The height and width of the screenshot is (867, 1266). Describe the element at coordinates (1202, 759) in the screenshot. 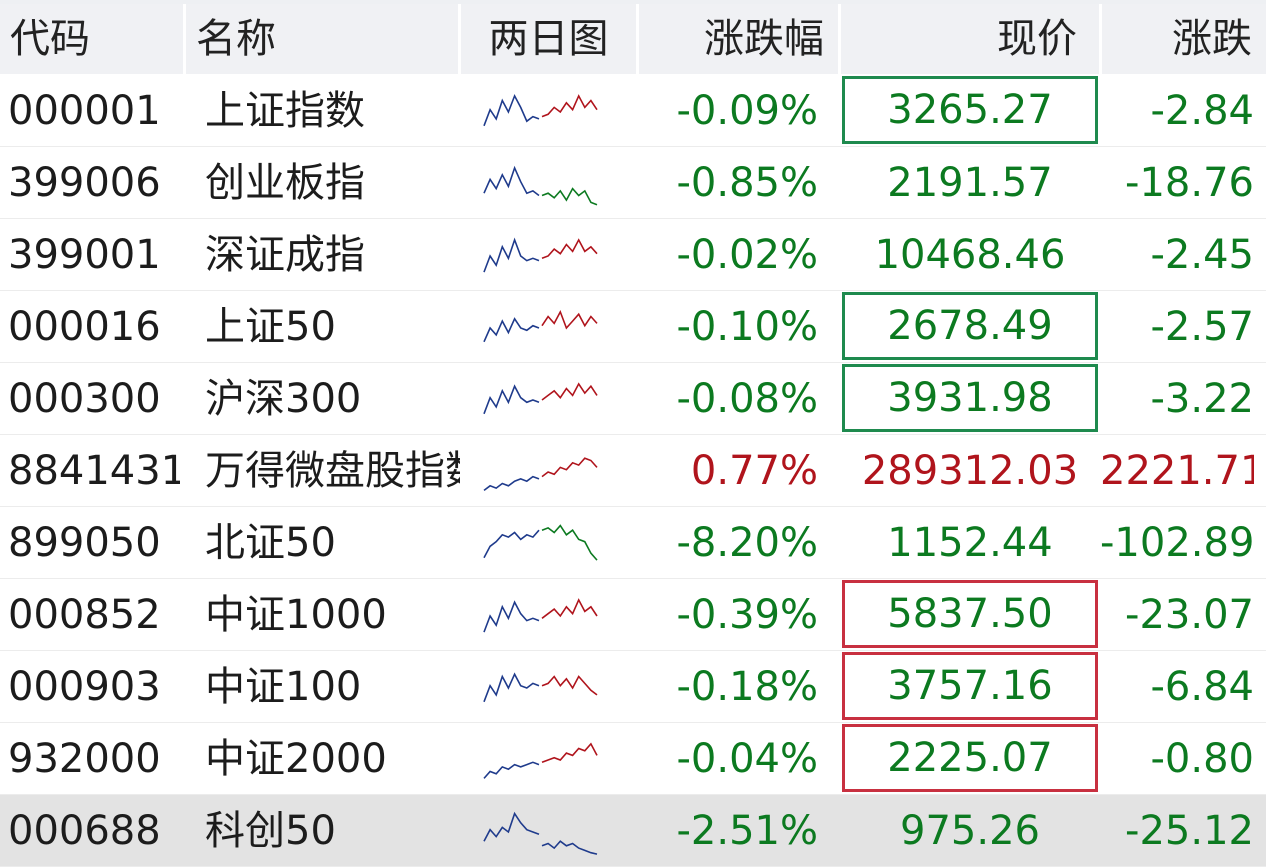

I see `price-change: -0.80` at that location.